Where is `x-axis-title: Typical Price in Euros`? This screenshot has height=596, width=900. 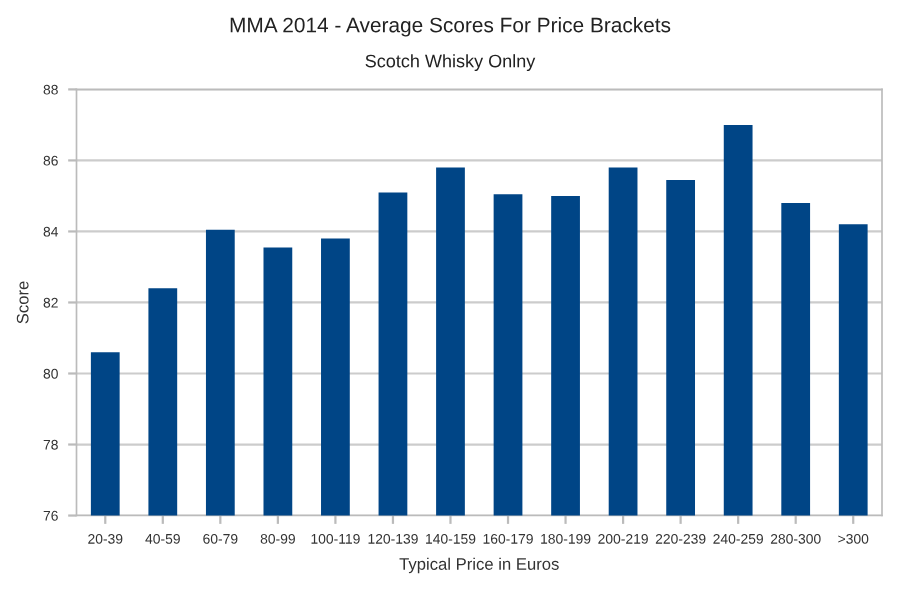
x-axis-title: Typical Price in Euros is located at coordinates (479, 565).